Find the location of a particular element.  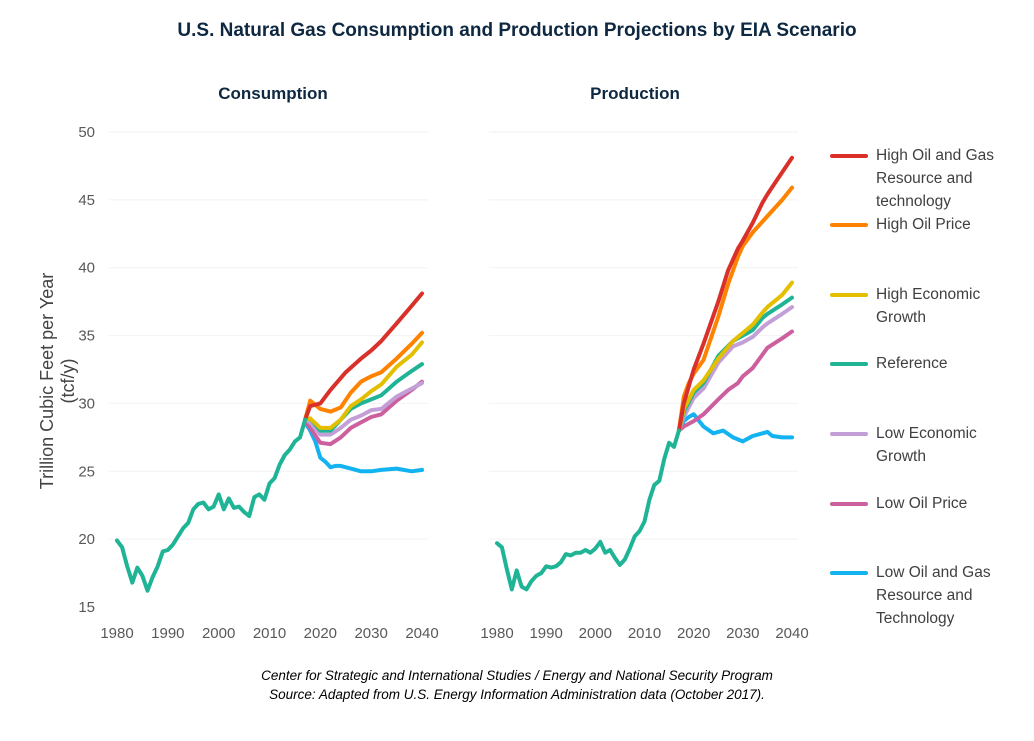

y-tick-label: 20 is located at coordinates (86, 539).